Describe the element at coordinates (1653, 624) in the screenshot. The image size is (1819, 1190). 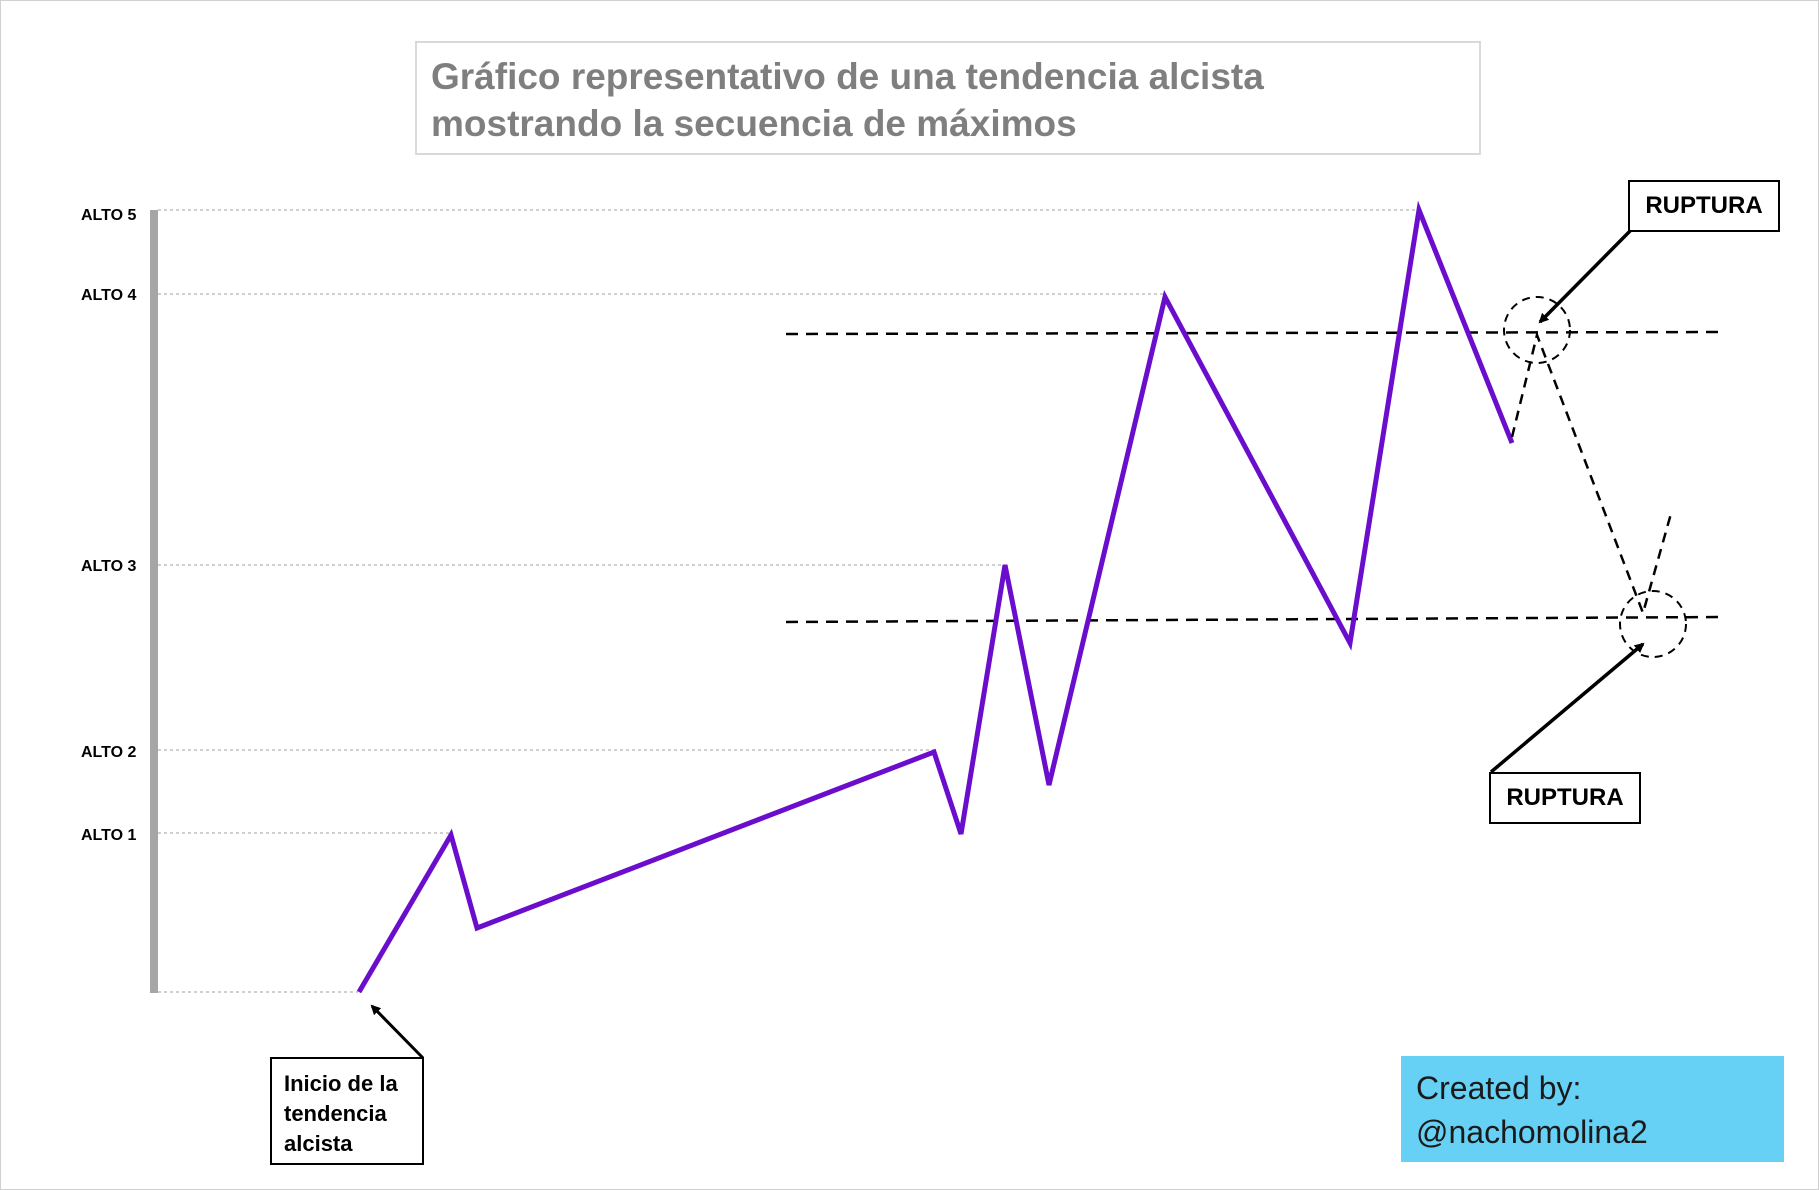
I see `breakout-circle-bottom` at that location.